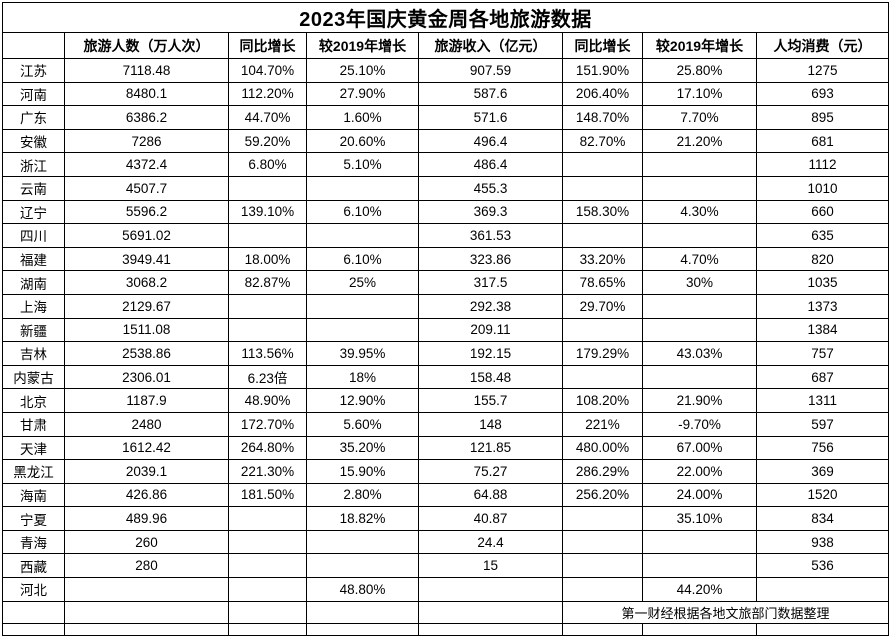 This screenshot has height=636, width=891. I want to click on value-cell: 6.10%, so click(362, 259).